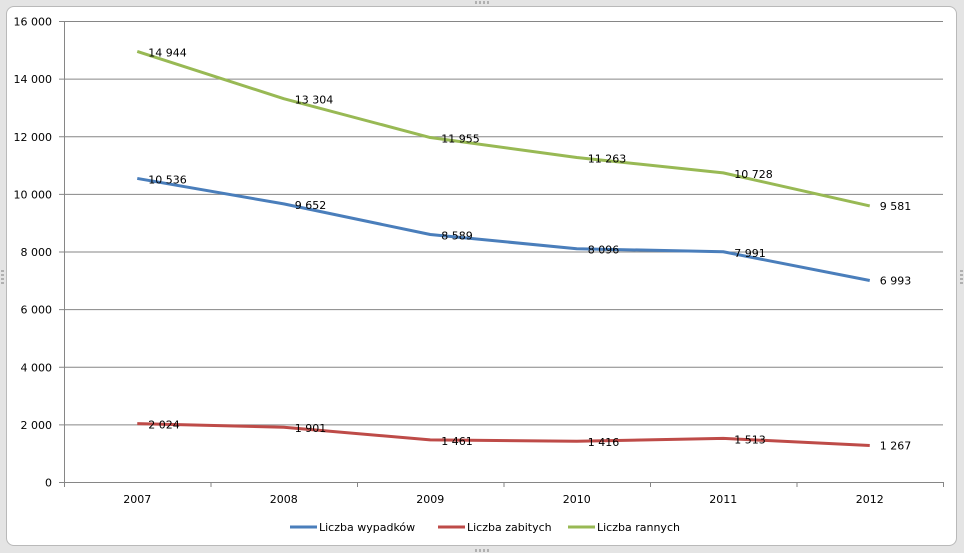 The image size is (964, 553). Describe the element at coordinates (37, 425) in the screenshot. I see `y-tick-label: 2 000` at that location.